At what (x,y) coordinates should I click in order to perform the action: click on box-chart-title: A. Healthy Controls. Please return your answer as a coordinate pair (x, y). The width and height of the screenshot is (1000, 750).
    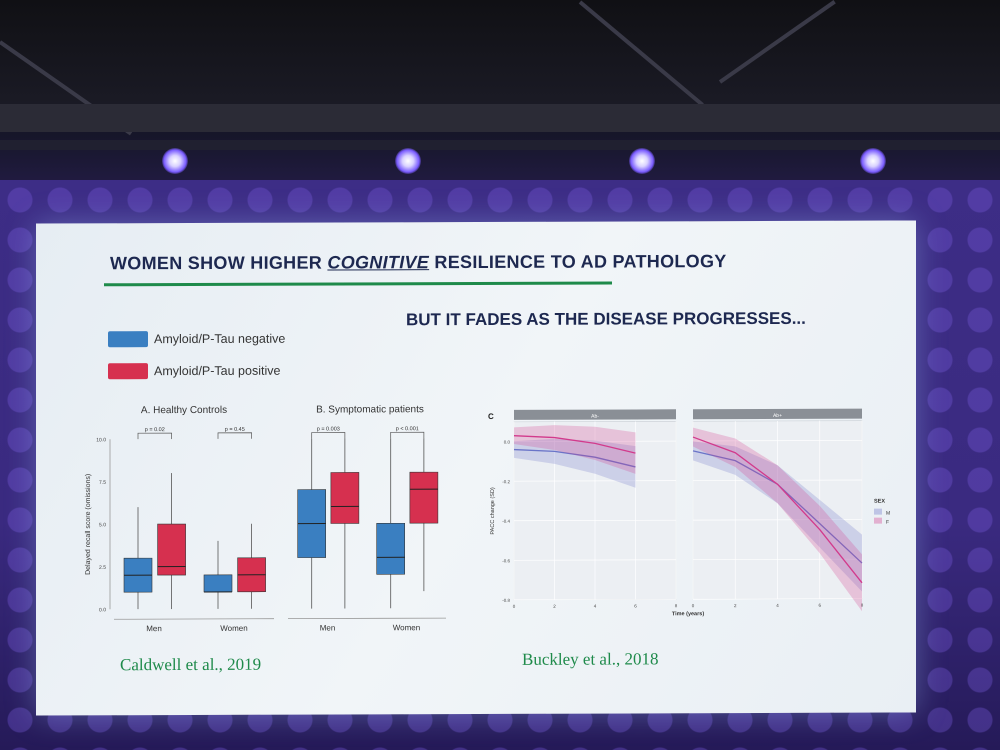
    Looking at the image, I should click on (184, 410).